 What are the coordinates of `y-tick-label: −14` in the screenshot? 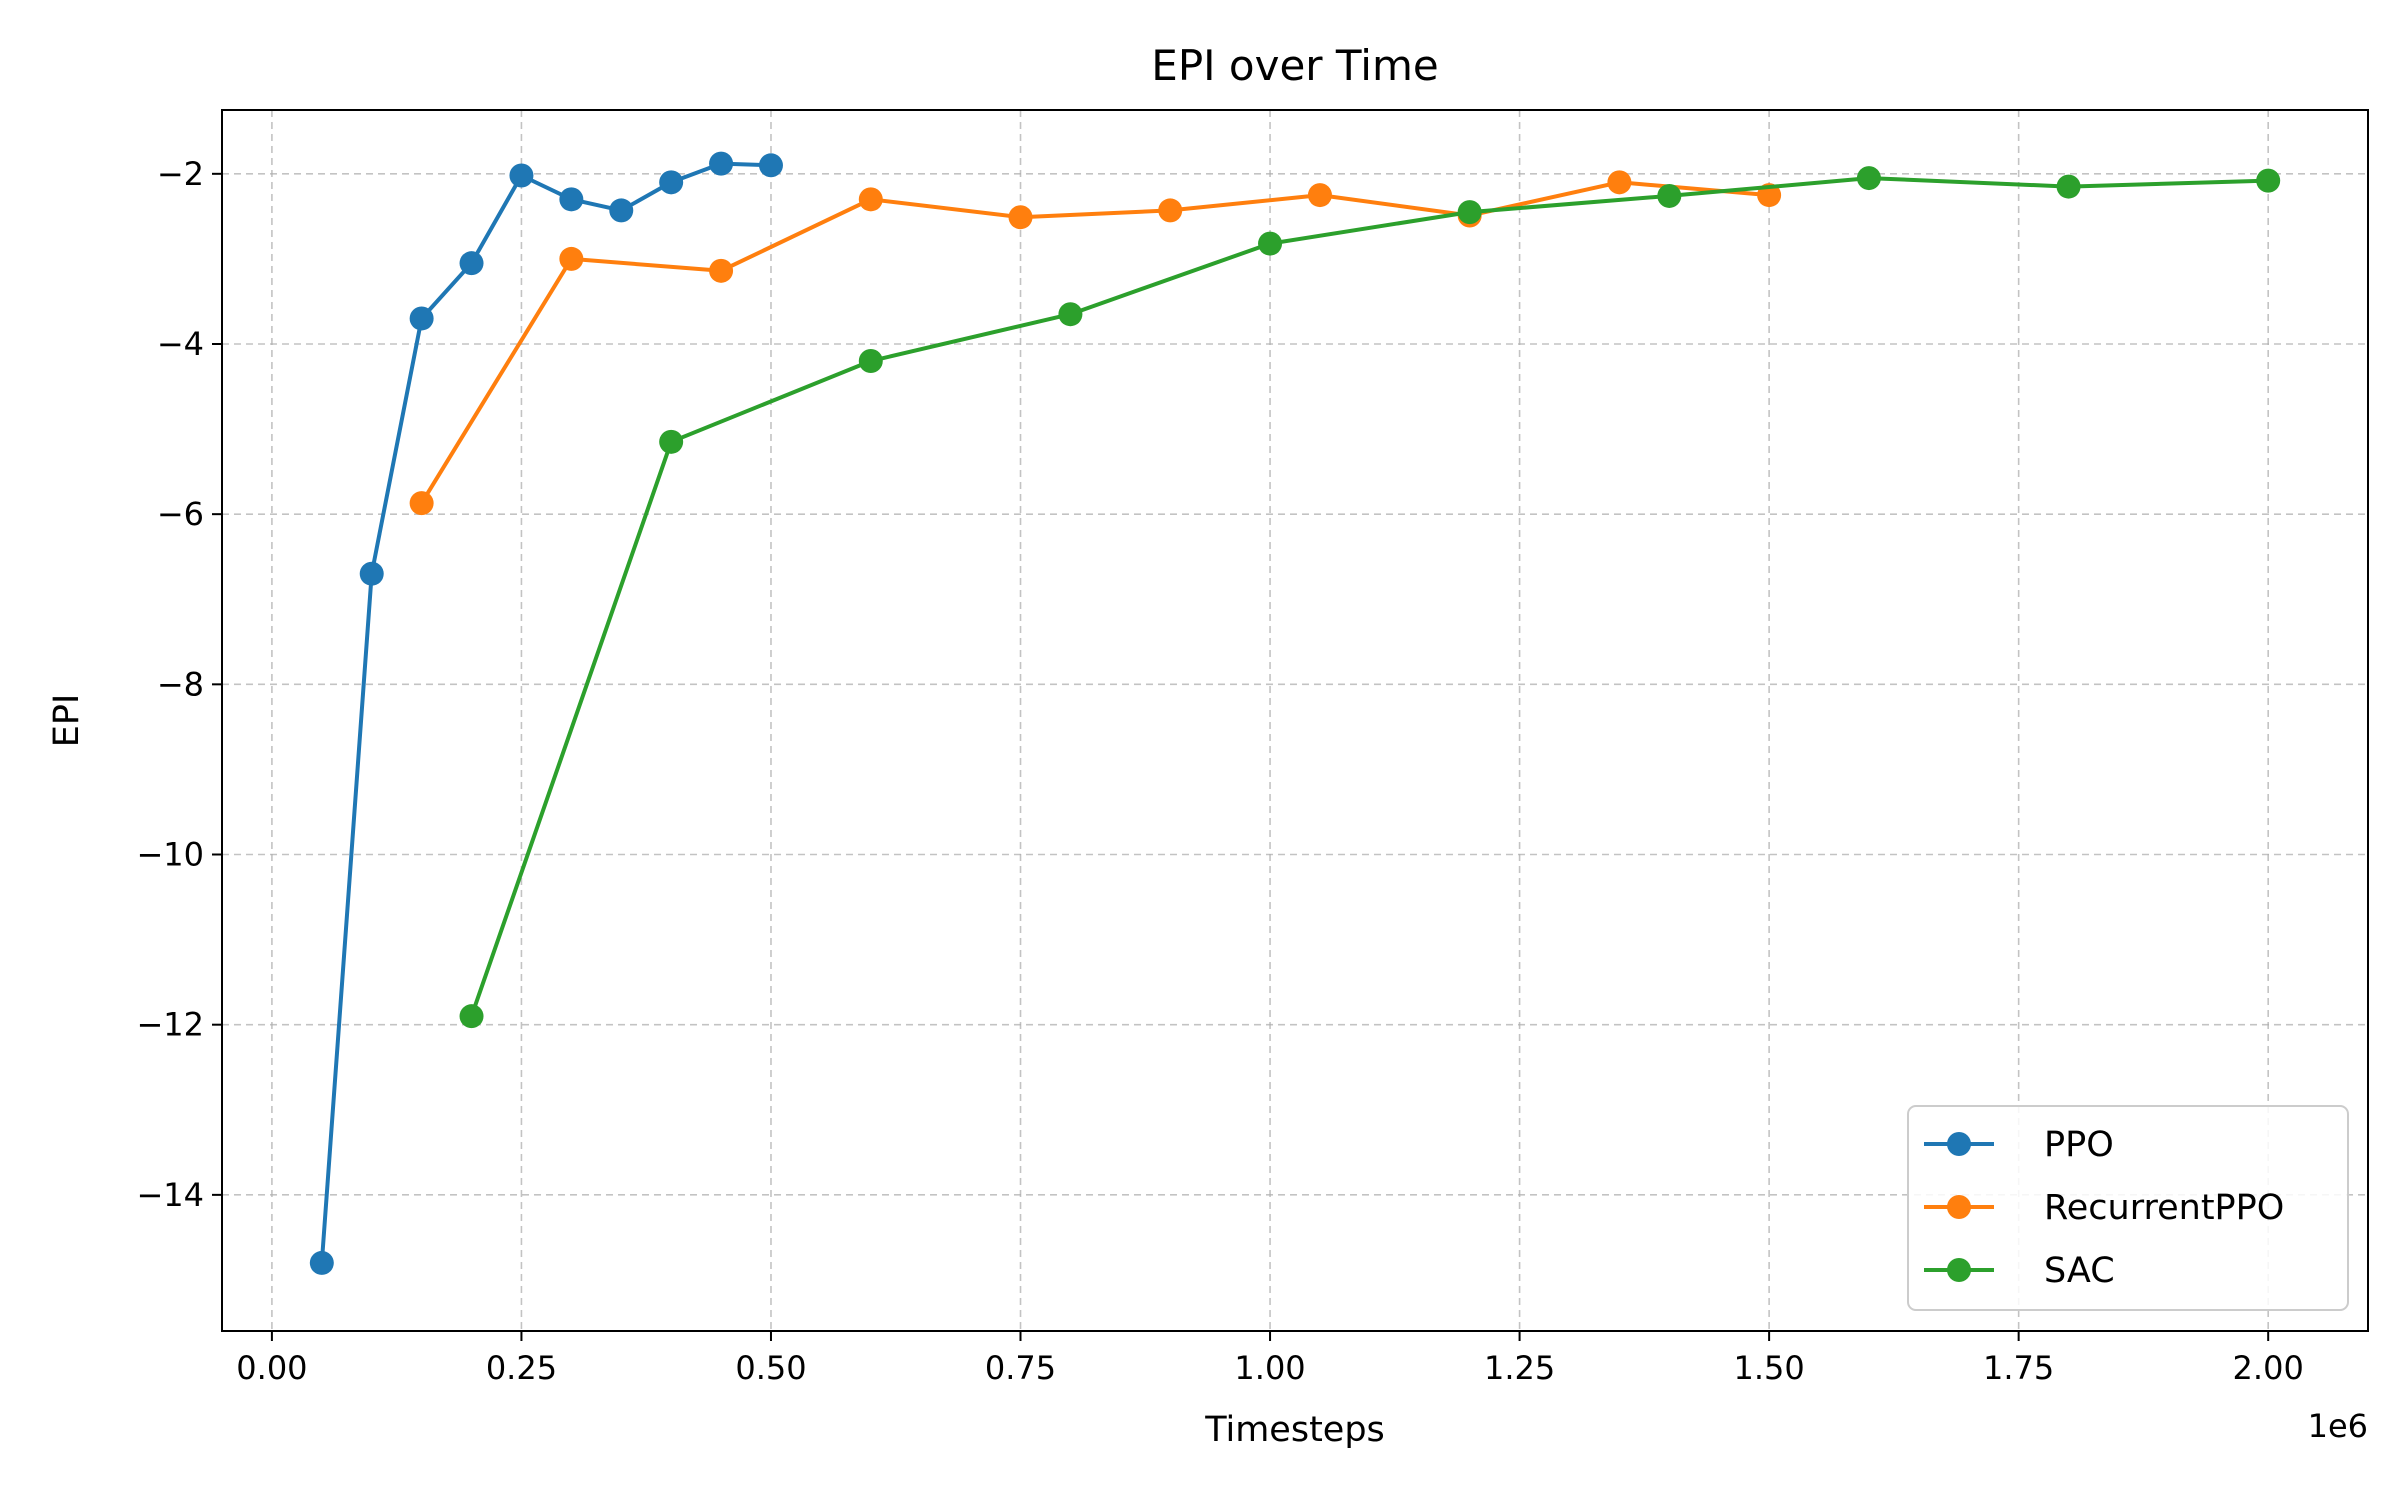 It's located at (170, 1195).